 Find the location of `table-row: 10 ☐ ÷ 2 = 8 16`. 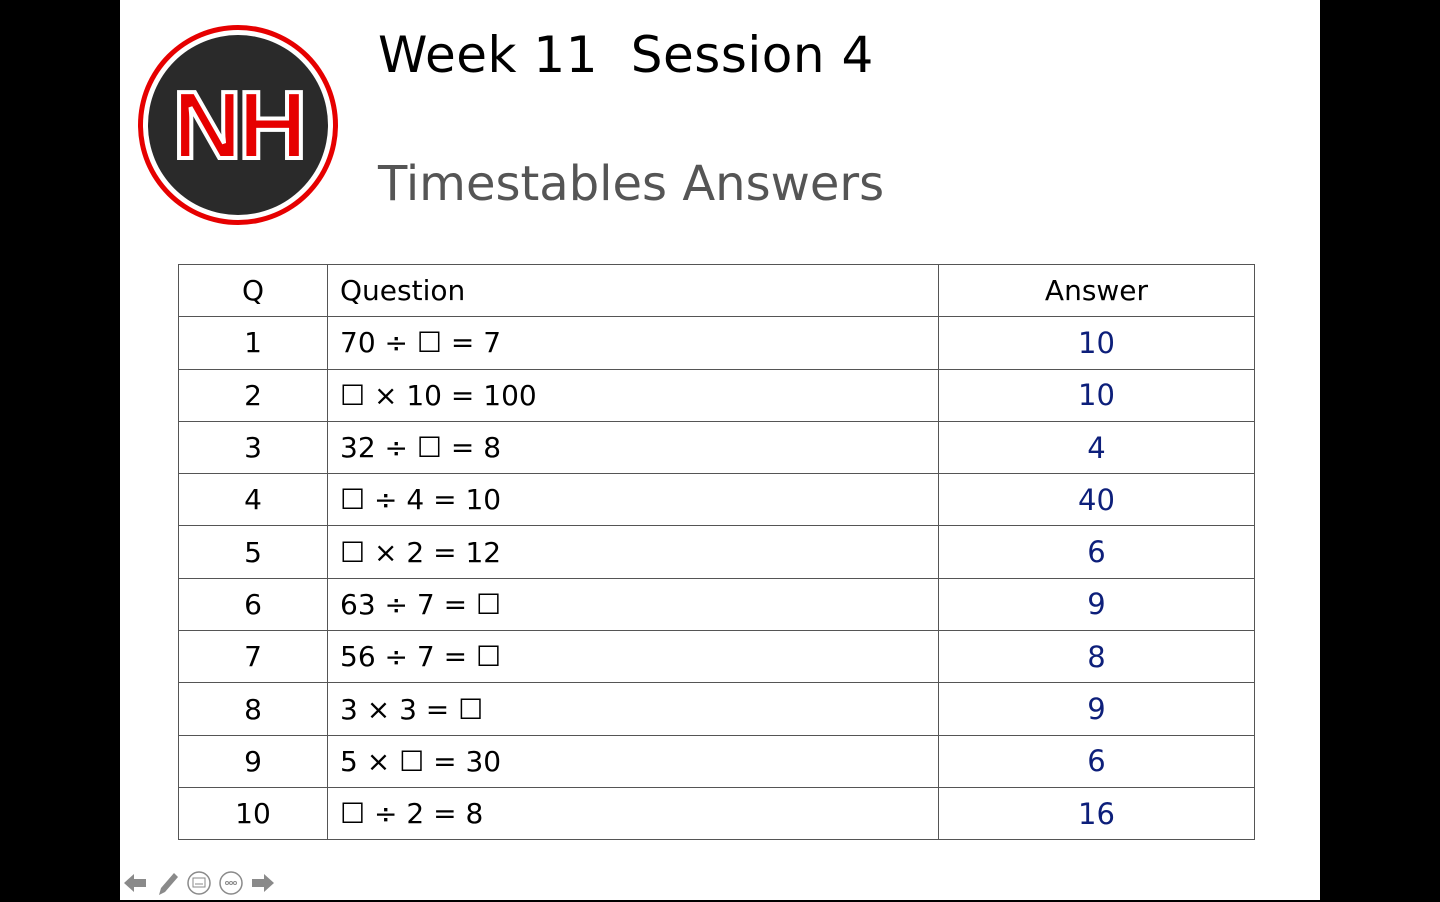

table-row: 10 ☐ ÷ 2 = 8 16 is located at coordinates (716, 813).